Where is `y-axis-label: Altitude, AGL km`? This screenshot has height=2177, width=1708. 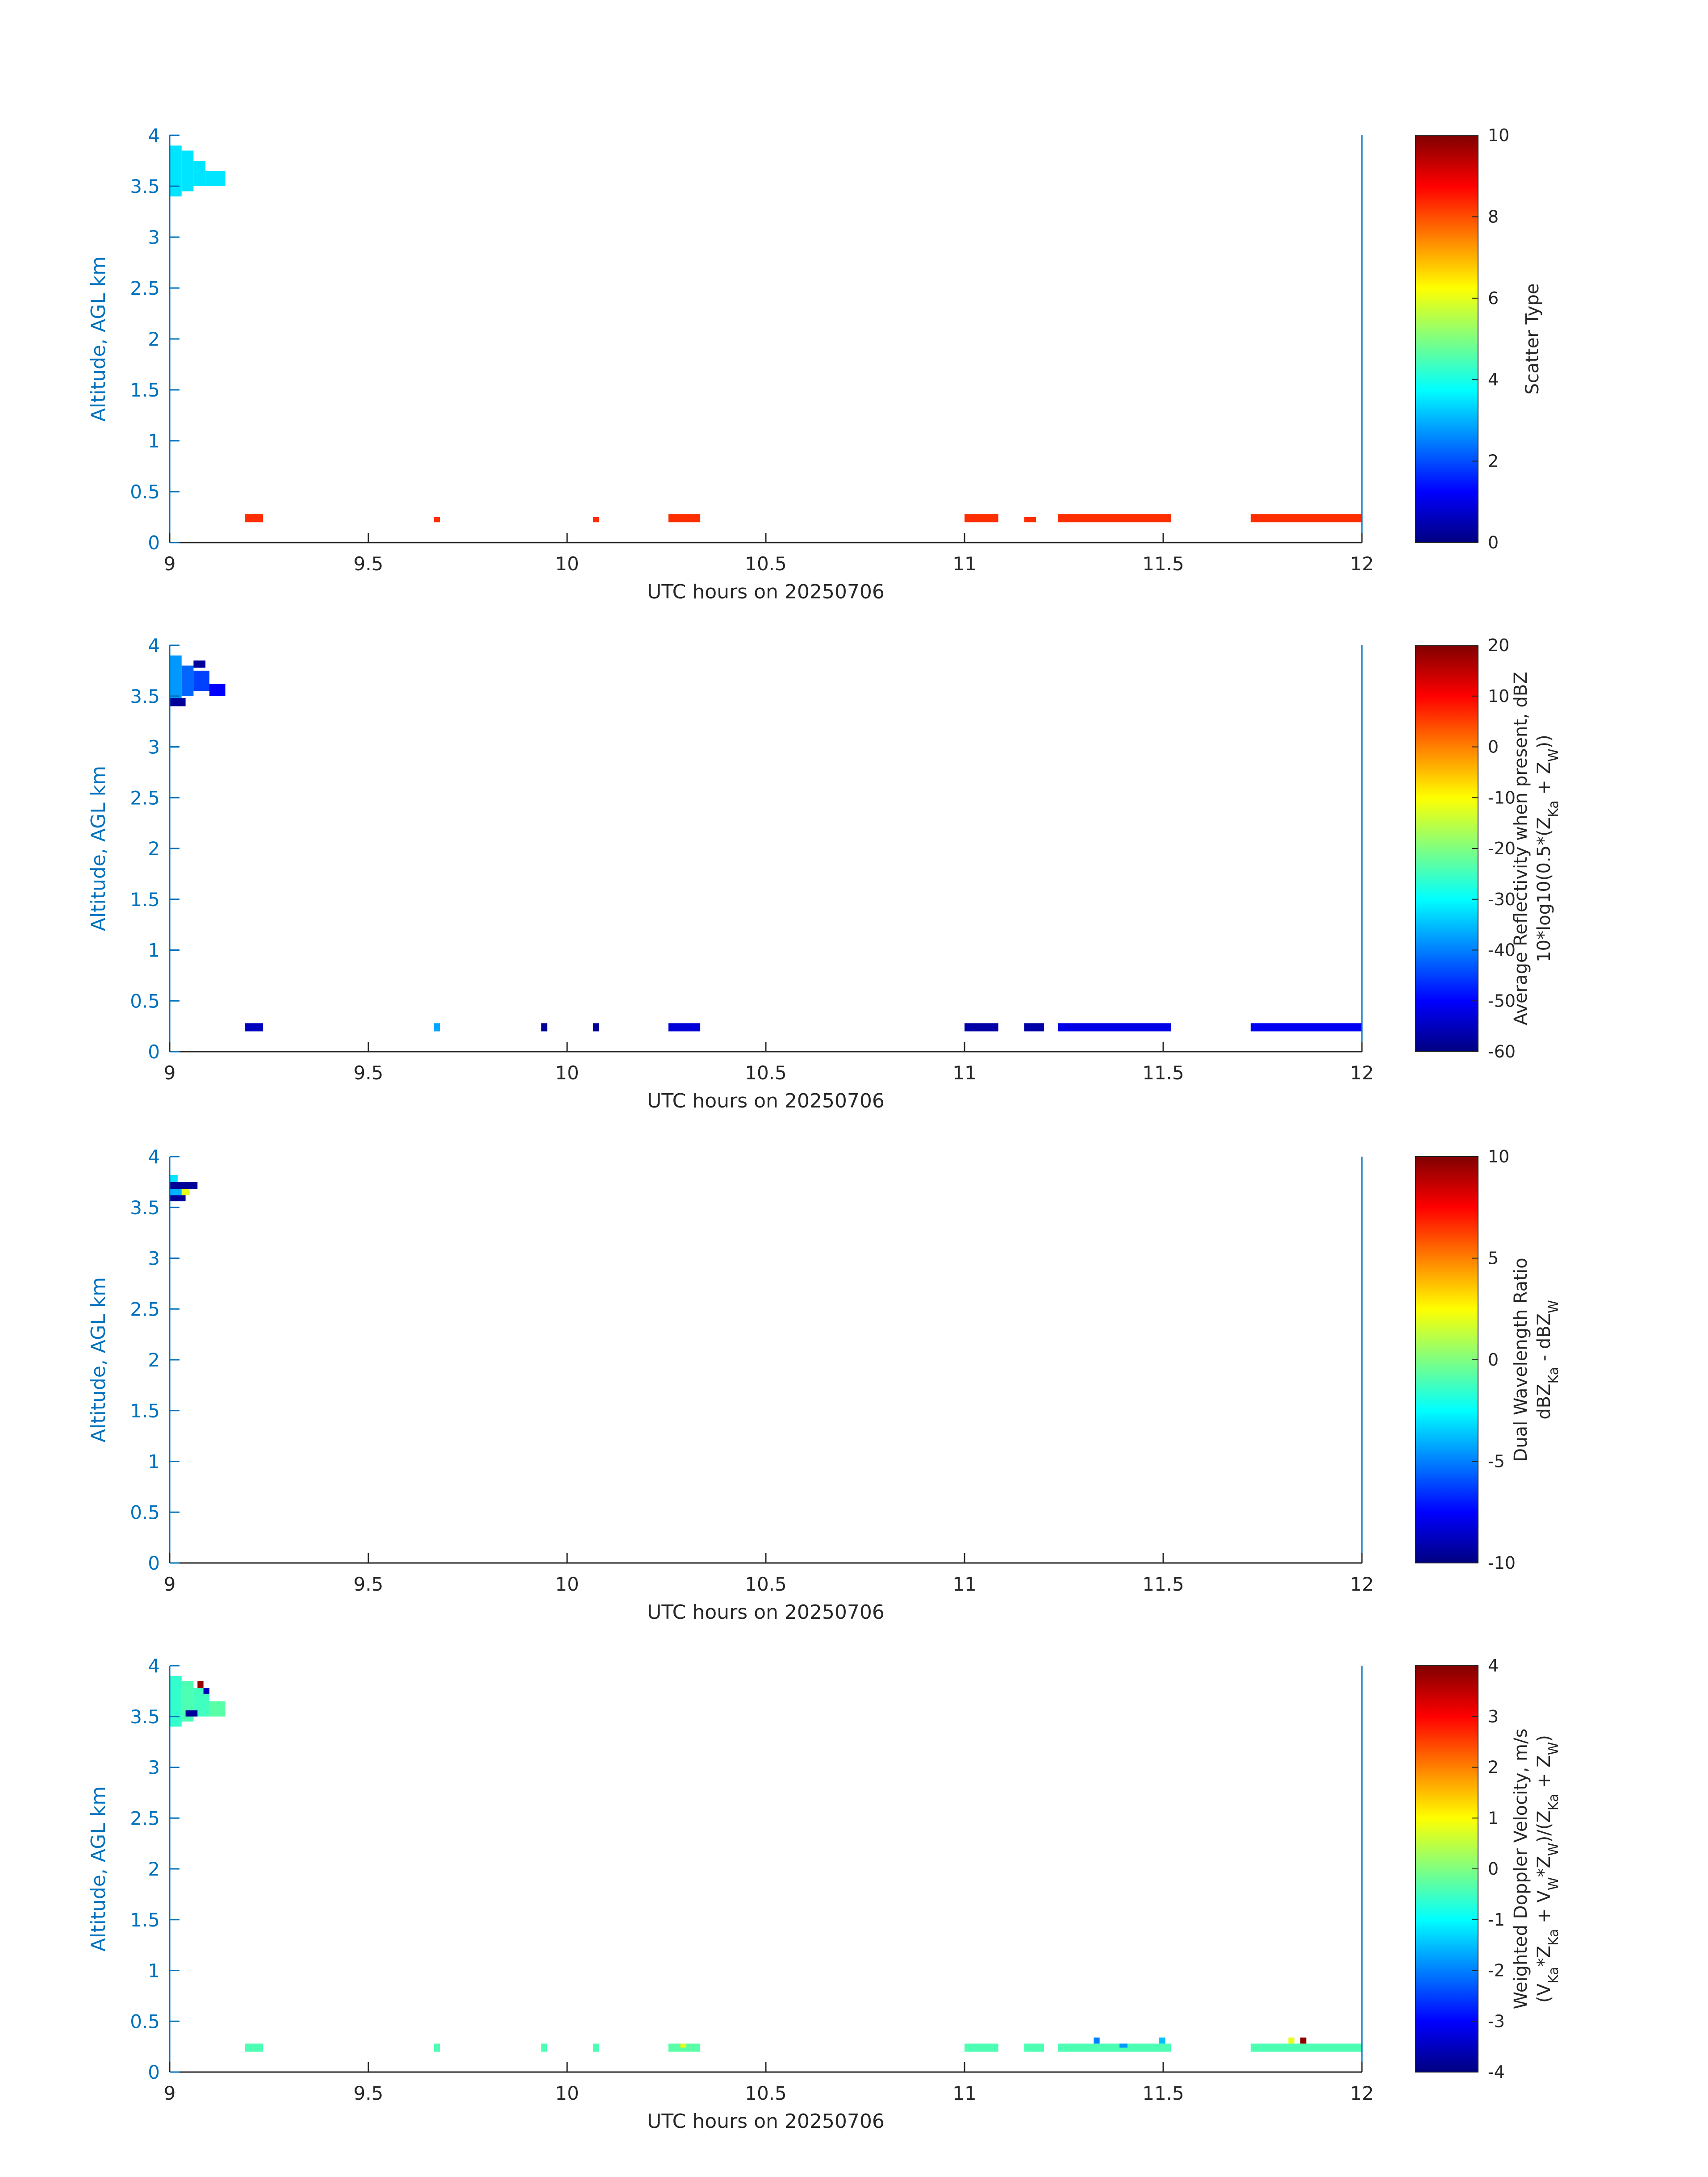 y-axis-label: Altitude, AGL km is located at coordinates (98, 339).